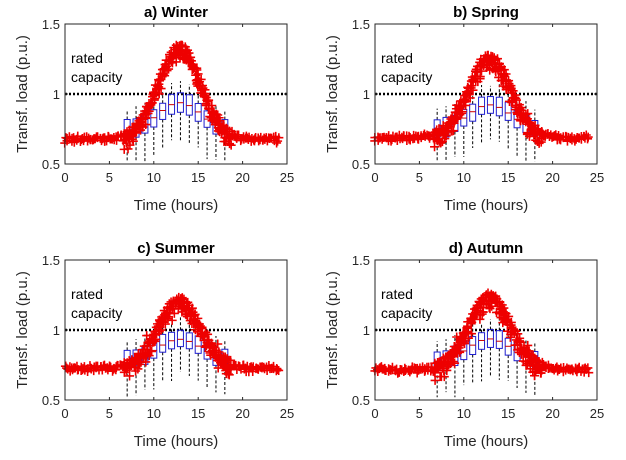 The image size is (626, 460). I want to click on y-axis-label: Transf. load (p.u.), so click(332, 94).